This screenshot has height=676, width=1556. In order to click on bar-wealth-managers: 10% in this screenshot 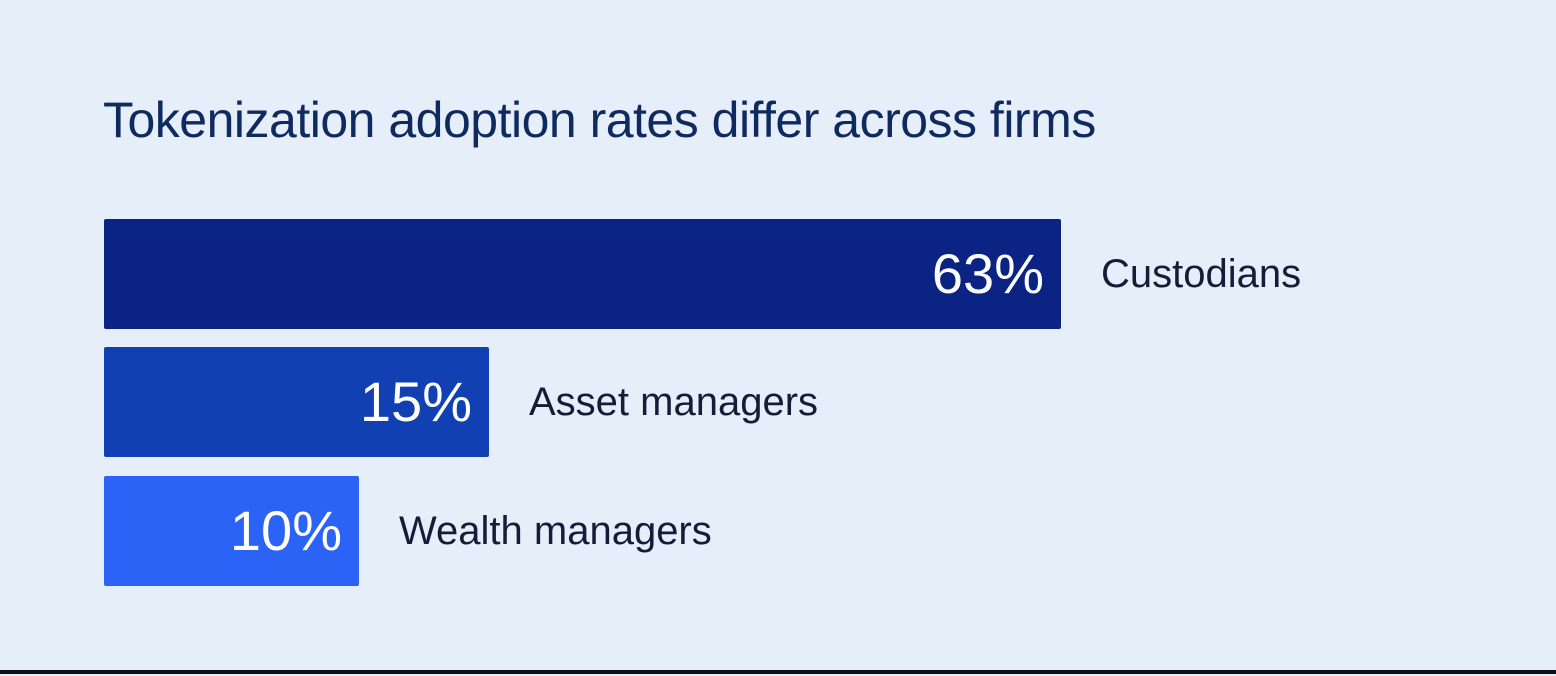, I will do `click(231, 531)`.